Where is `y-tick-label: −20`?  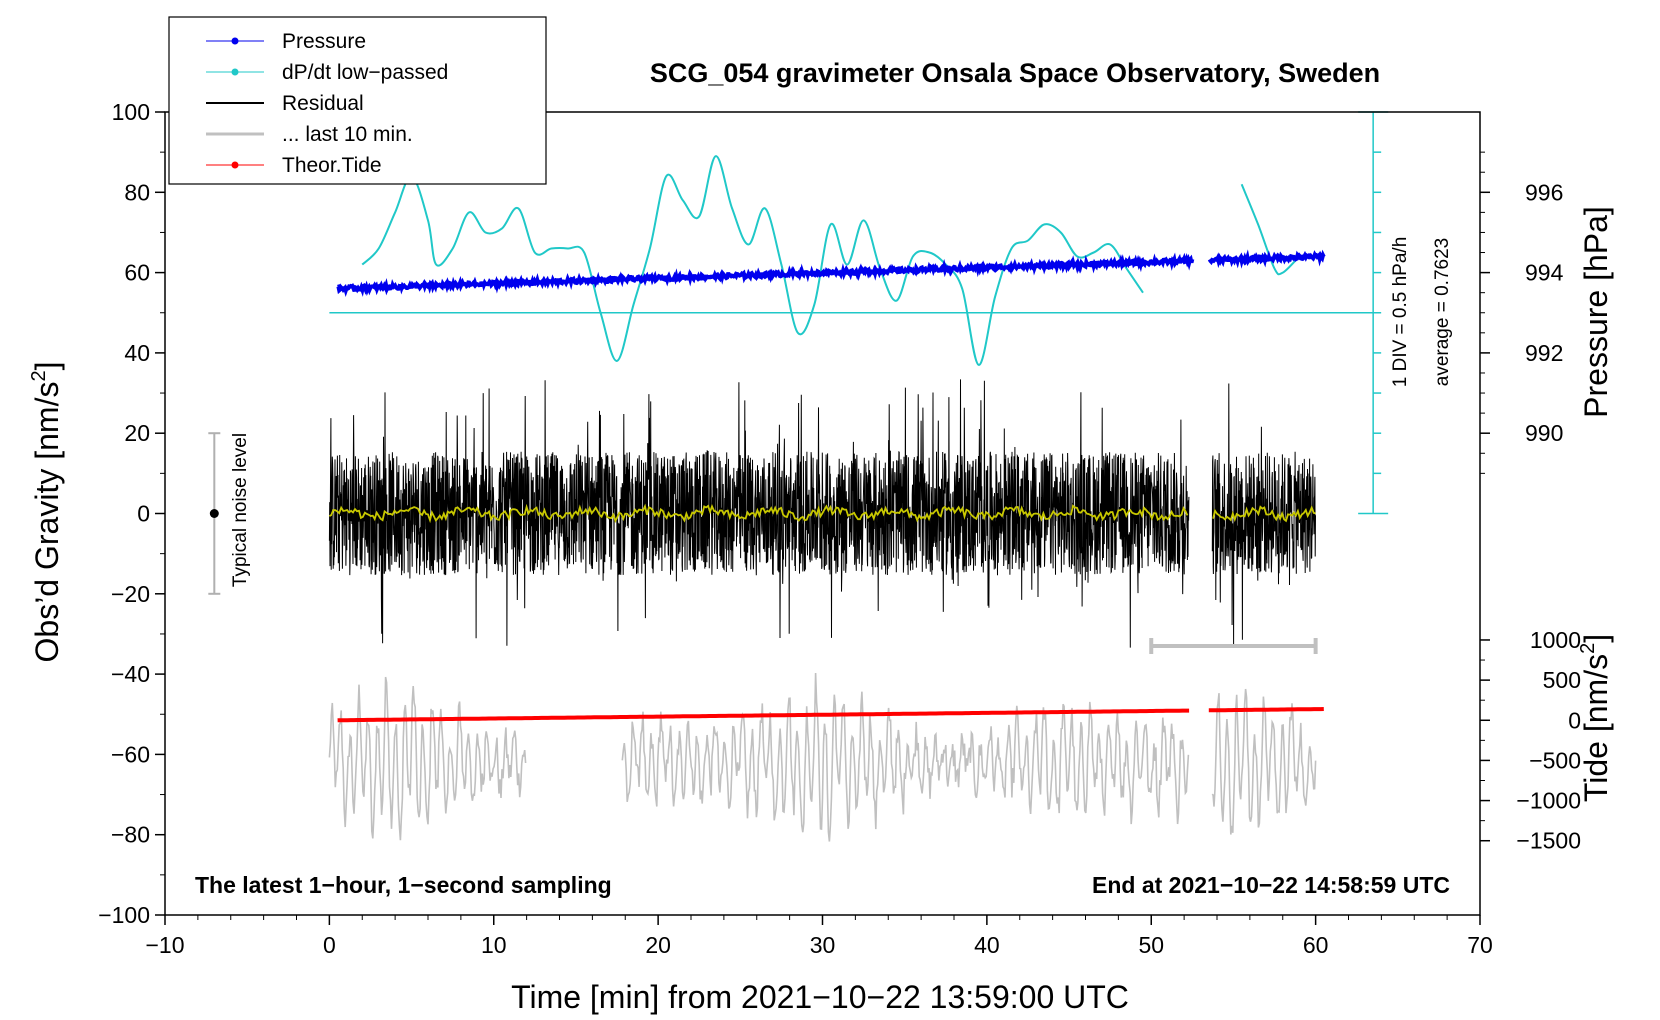 y-tick-label: −20 is located at coordinates (130, 594).